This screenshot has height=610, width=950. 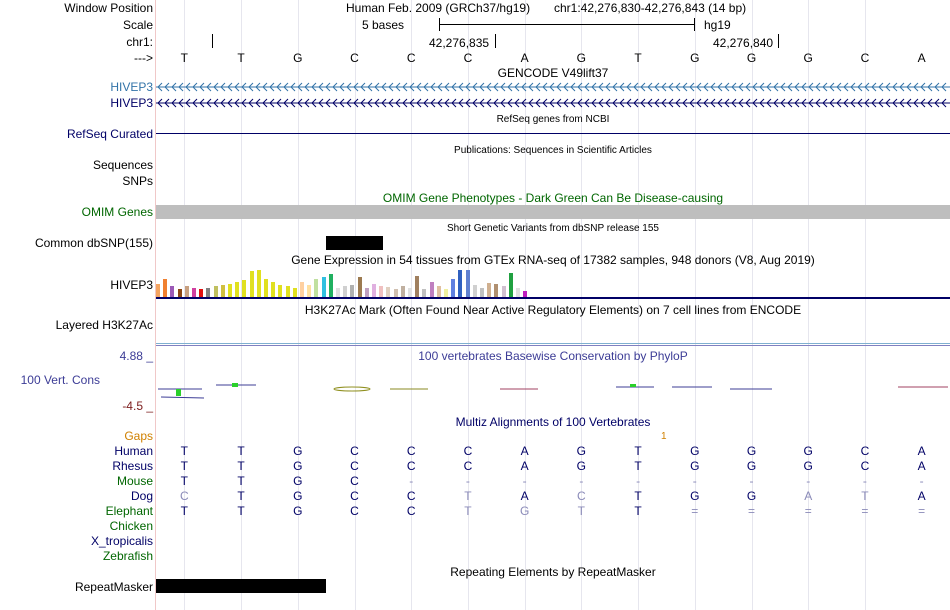 I want to click on repeatmasker-label: RepeatMasker, so click(x=113, y=587).